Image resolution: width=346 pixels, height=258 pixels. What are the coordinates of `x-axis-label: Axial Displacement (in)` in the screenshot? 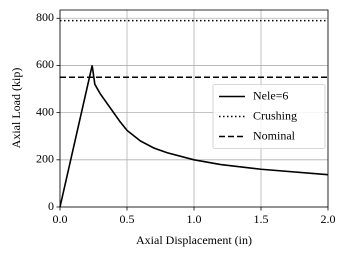 It's located at (194, 240).